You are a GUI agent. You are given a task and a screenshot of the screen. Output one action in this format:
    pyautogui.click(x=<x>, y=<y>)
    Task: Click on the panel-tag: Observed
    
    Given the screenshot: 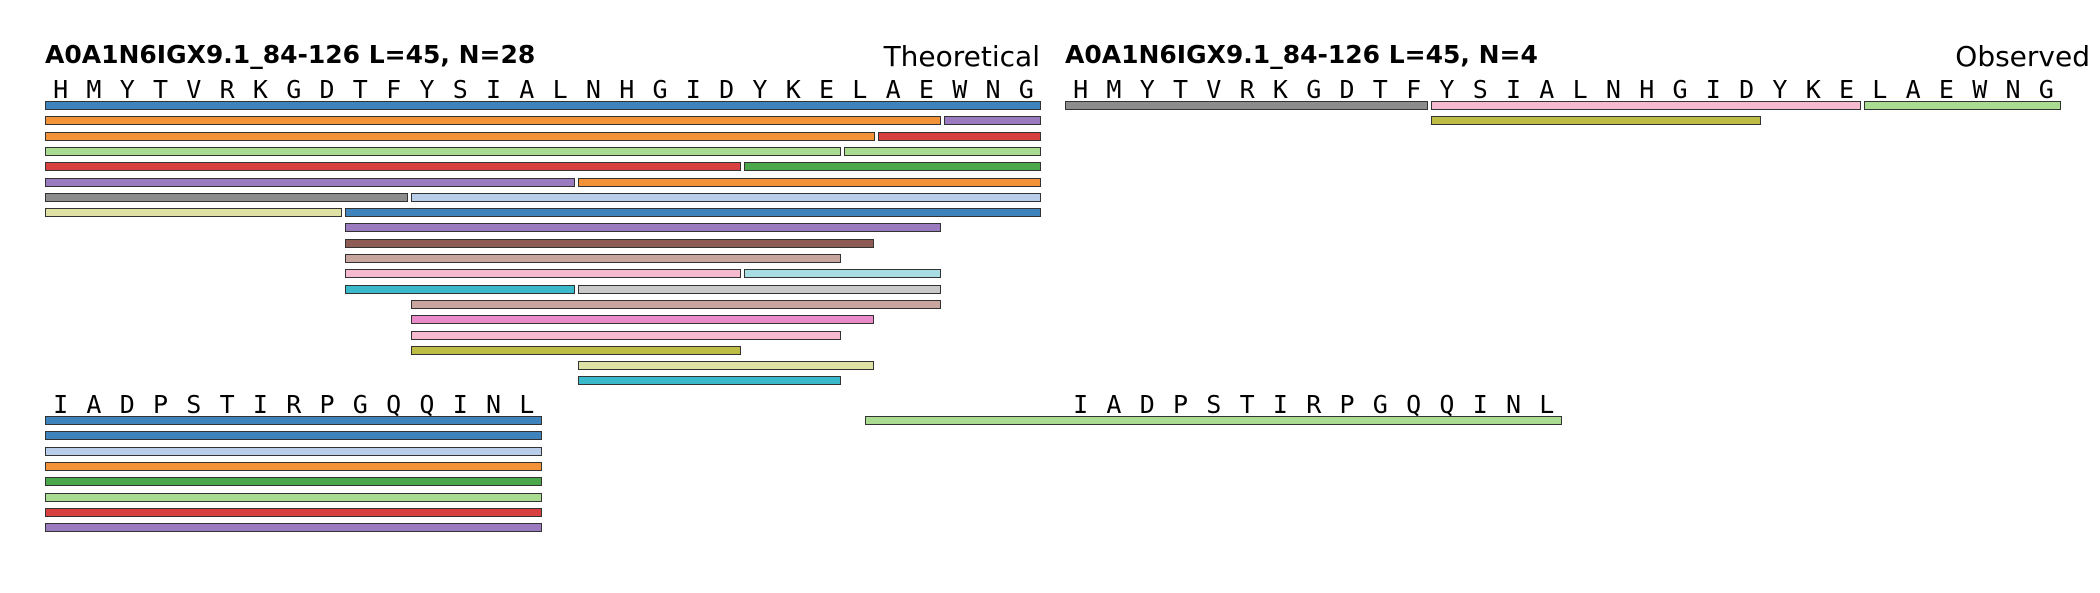 What is the action you would take?
    pyautogui.click(x=2022, y=56)
    